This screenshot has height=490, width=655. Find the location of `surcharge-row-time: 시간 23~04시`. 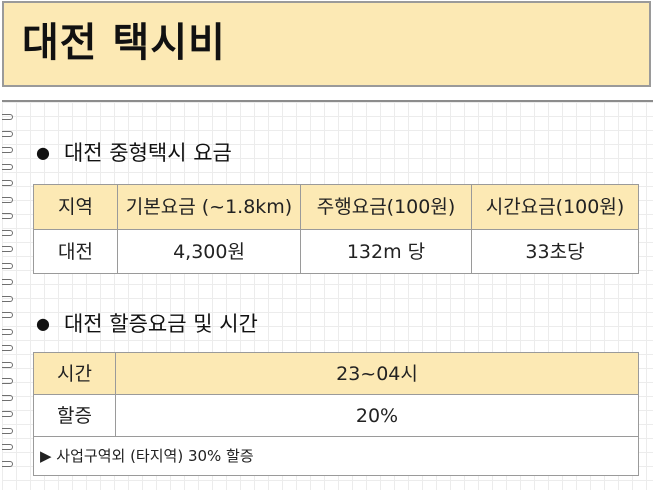

surcharge-row-time: 시간 23~04시 is located at coordinates (336, 373).